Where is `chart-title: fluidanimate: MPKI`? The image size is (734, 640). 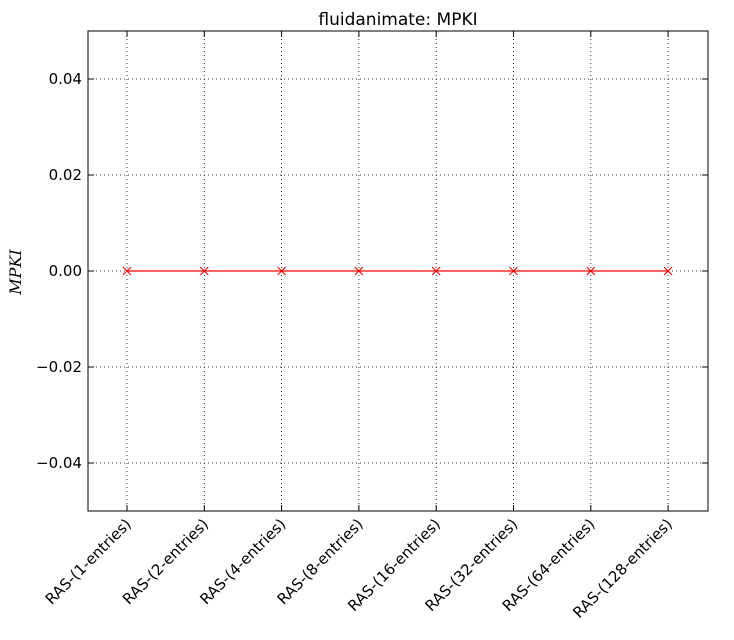
chart-title: fluidanimate: MPKI is located at coordinates (397, 20).